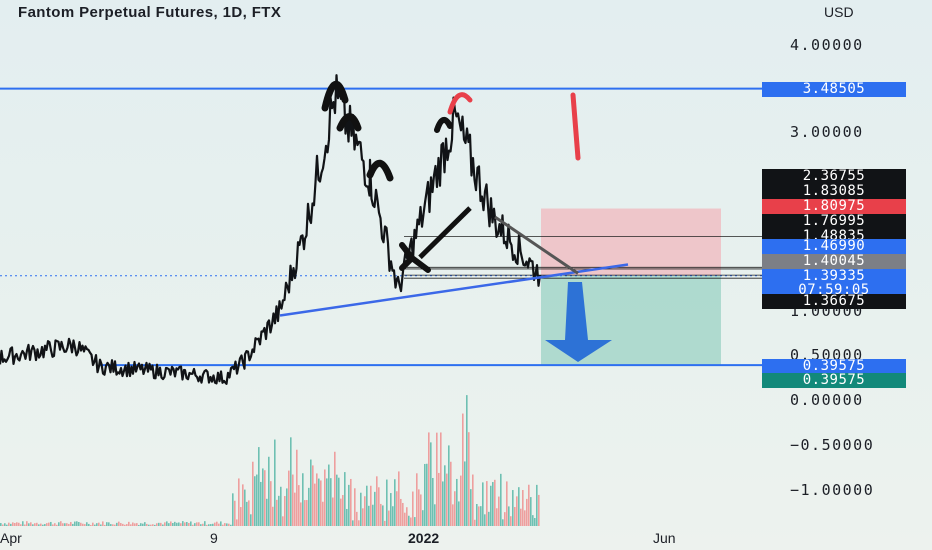  I want to click on shoulder-arc-mark, so click(380, 170).